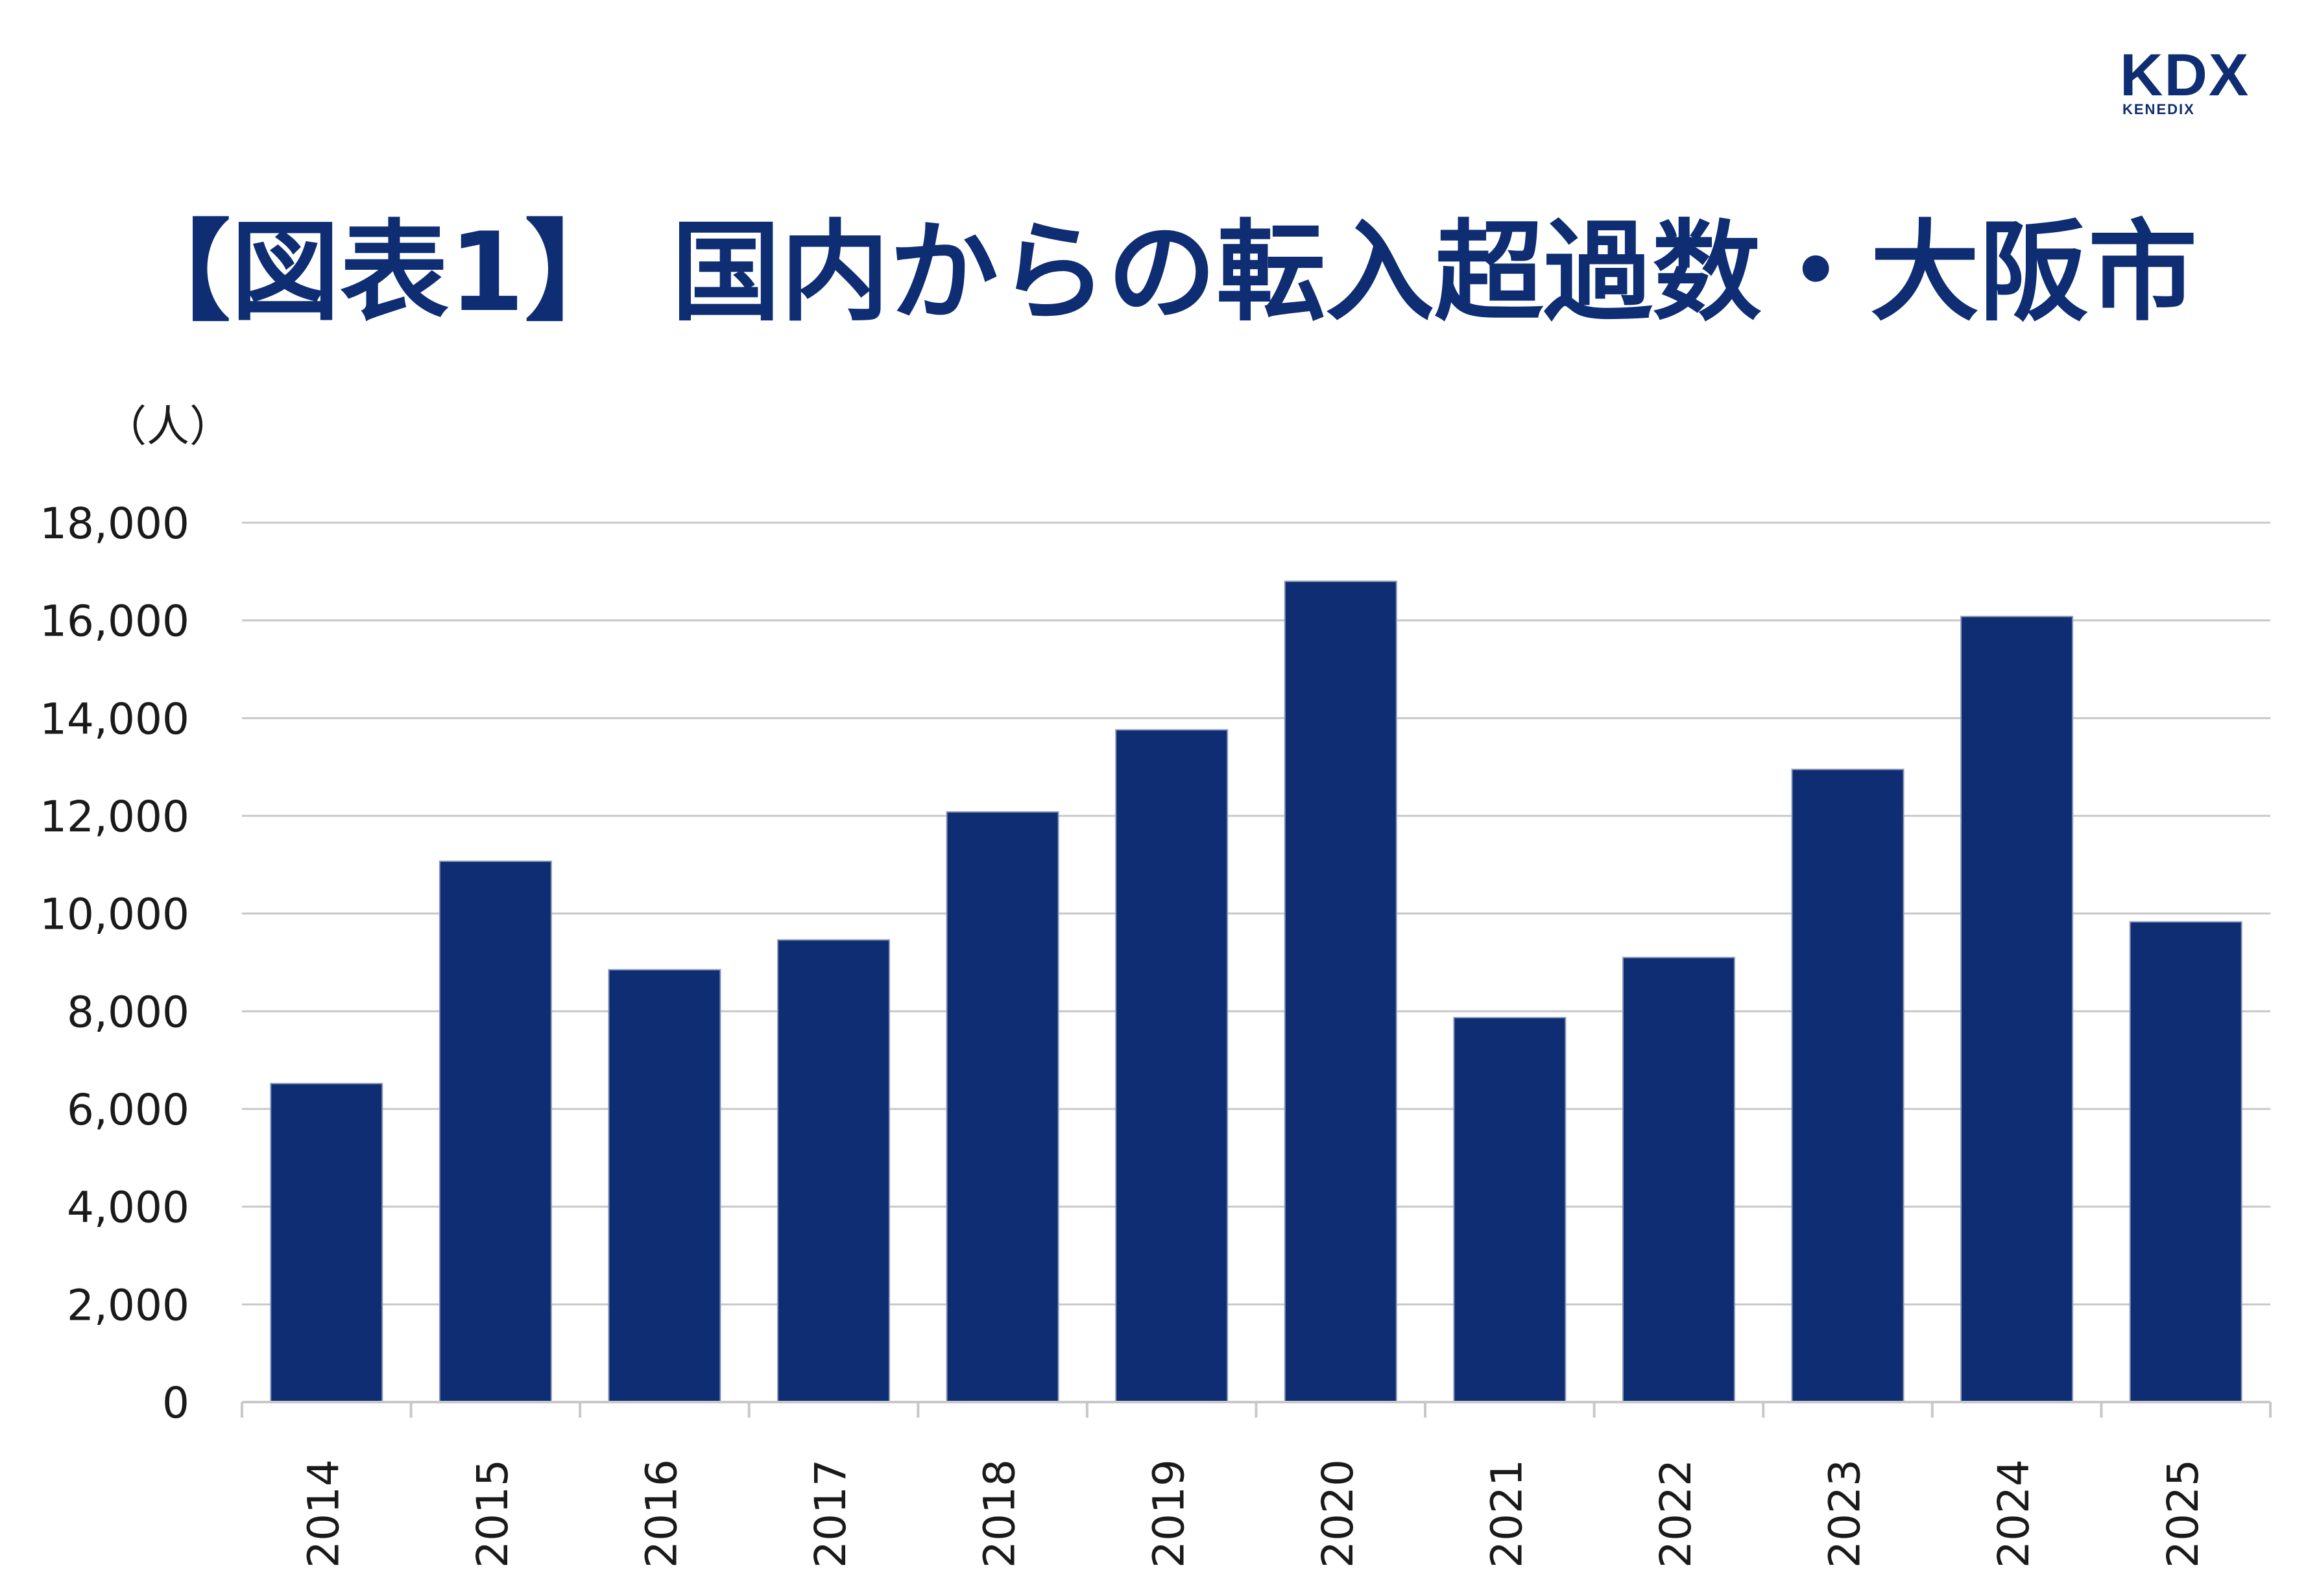 This screenshot has width=2319, height=1596. I want to click on x-tick-label: 2019, so click(1169, 1513).